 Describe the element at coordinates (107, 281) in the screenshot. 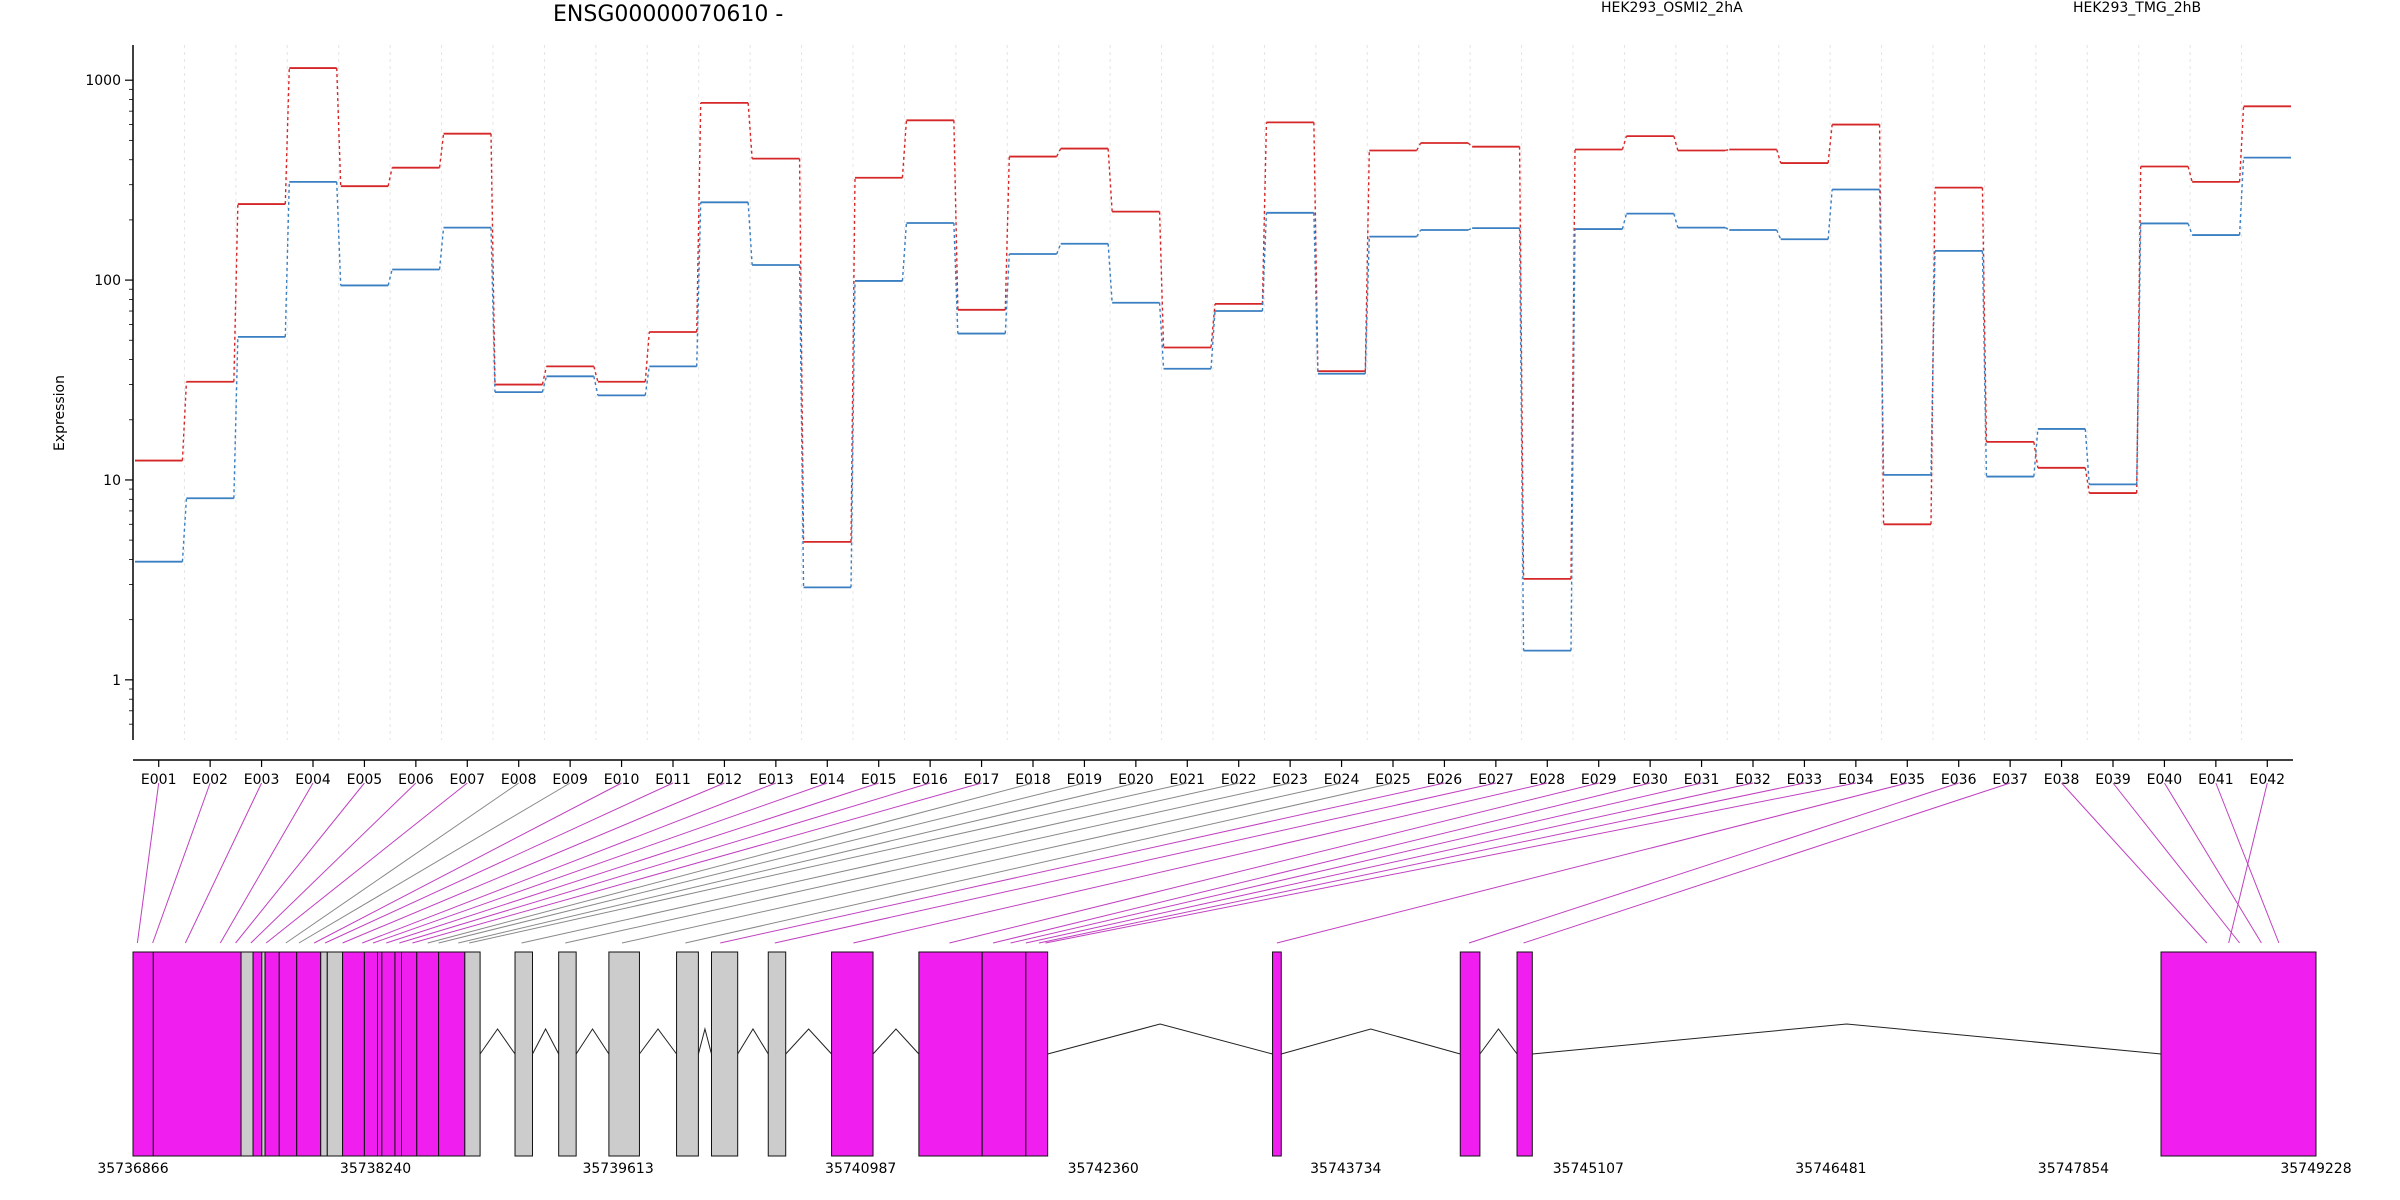

I see `y-tick-label: 100` at that location.